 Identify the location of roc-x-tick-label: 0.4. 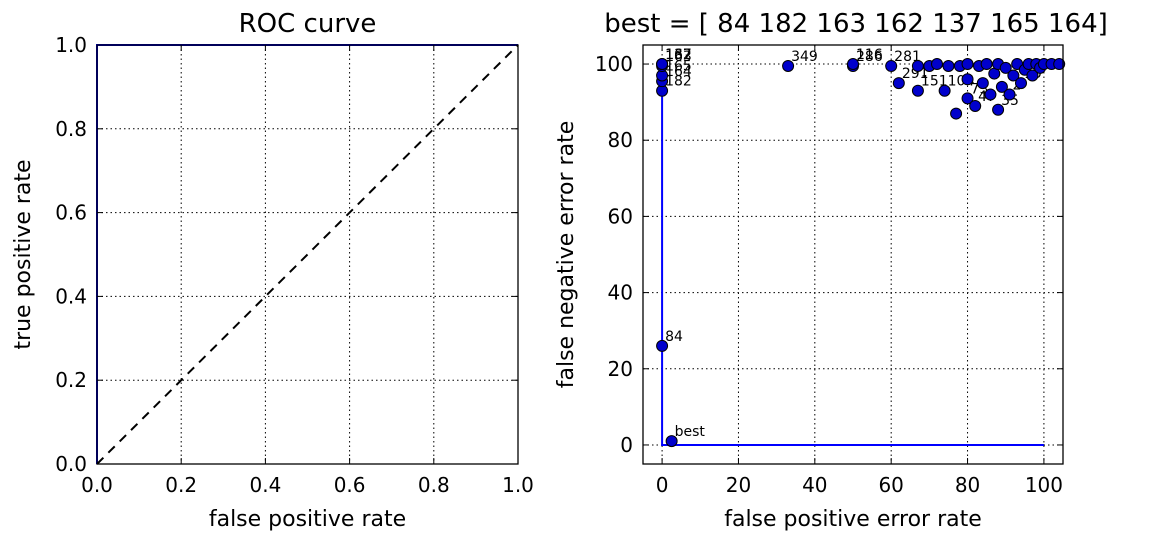
(265, 485).